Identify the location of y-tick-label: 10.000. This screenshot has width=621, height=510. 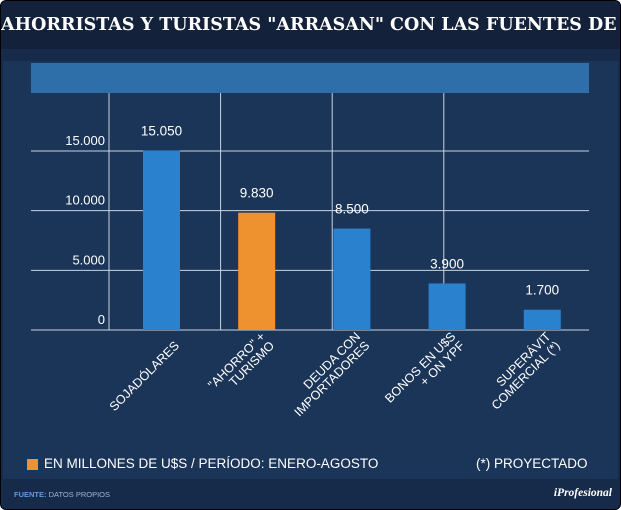
(85, 200).